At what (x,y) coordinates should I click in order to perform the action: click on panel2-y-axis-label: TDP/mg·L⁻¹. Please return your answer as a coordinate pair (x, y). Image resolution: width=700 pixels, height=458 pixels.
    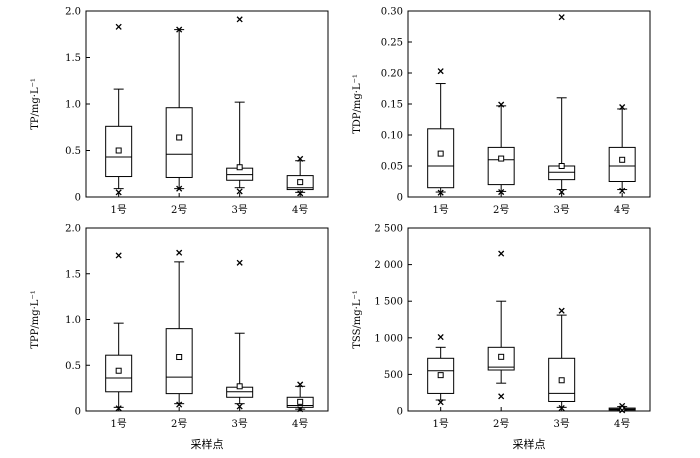
    Looking at the image, I should click on (357, 104).